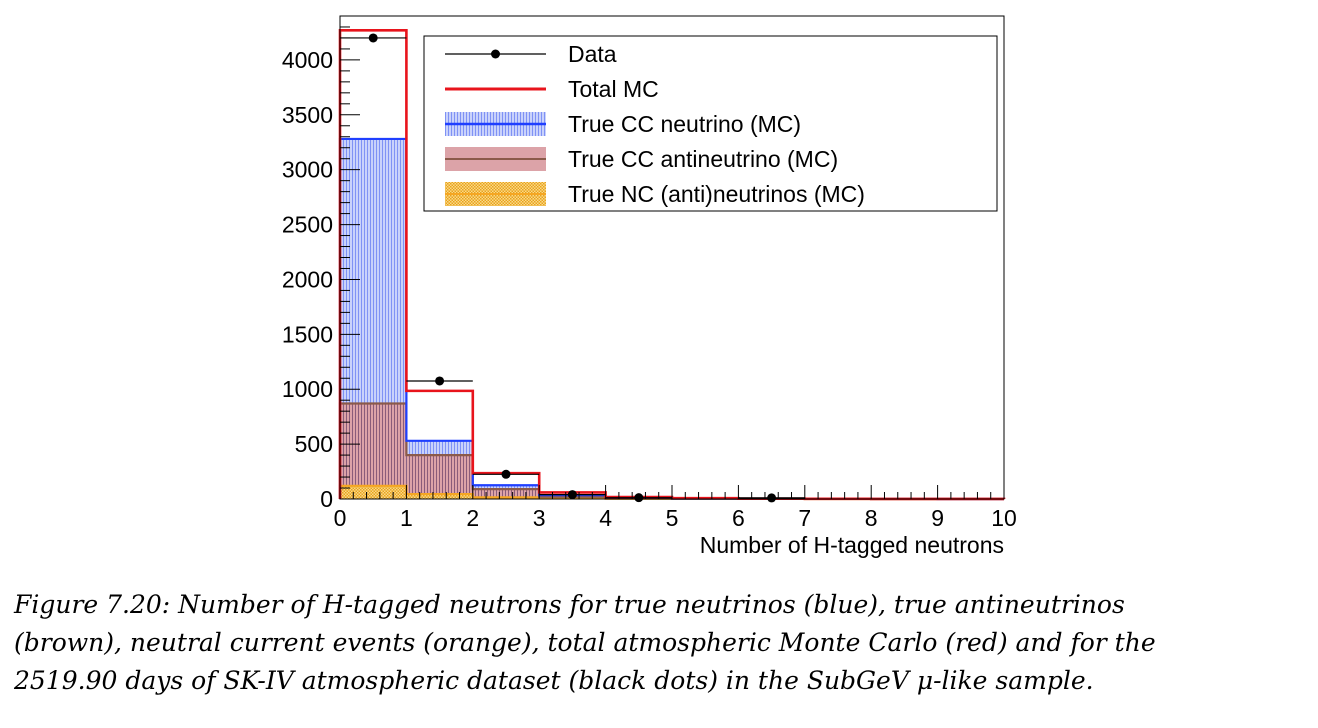 The width and height of the screenshot is (1318, 728). Describe the element at coordinates (613, 89) in the screenshot. I see `legend-label-1: Total MC` at that location.